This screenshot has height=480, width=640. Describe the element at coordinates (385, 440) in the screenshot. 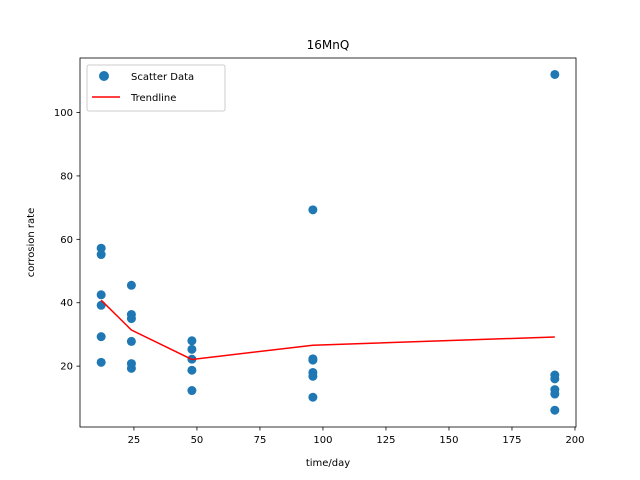

I see `x-tick-label: 125` at that location.